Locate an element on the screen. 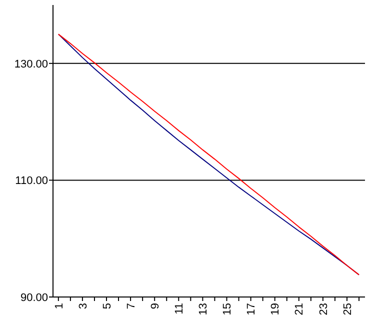 Image resolution: width=368 pixels, height=322 pixels. x-tick-label: 19 is located at coordinates (276, 309).